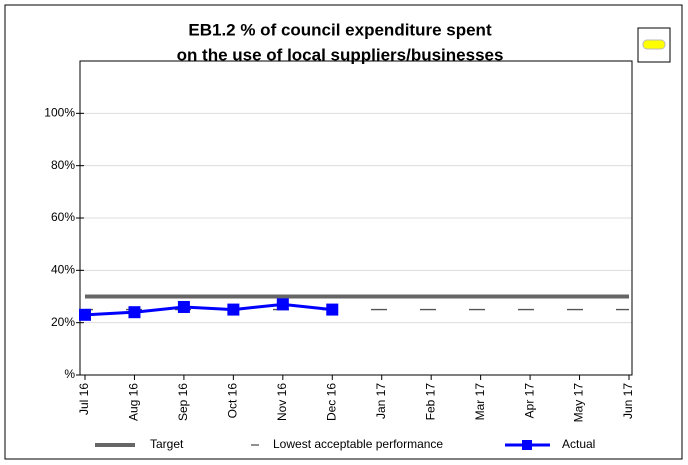 This screenshot has height=465, width=688. What do you see at coordinates (340, 54) in the screenshot?
I see `chart-title: on the use of local suppliers/businesses` at bounding box center [340, 54].